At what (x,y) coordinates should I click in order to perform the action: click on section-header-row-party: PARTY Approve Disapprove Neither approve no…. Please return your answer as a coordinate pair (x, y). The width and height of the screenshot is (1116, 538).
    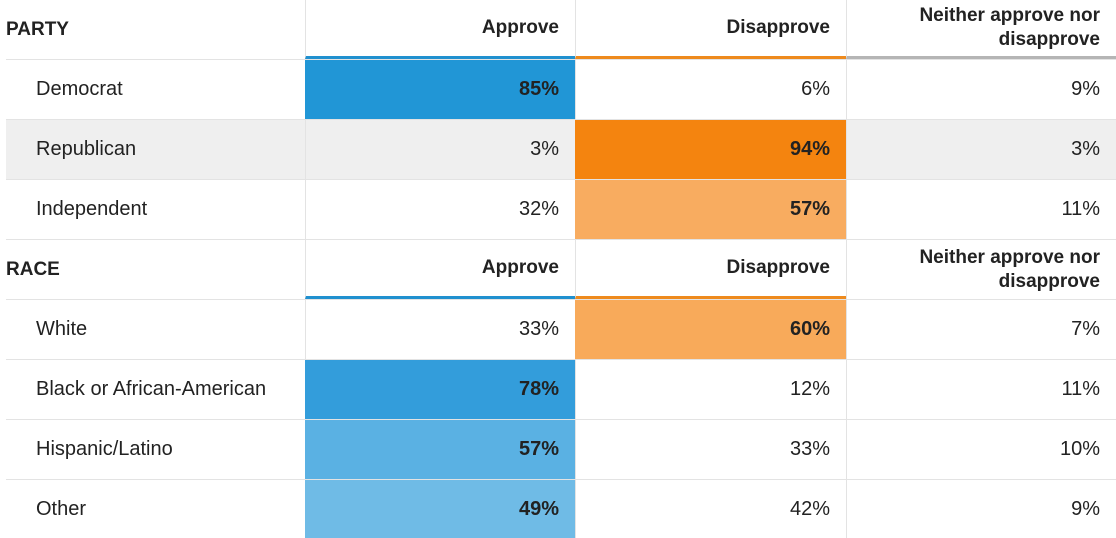
    Looking at the image, I should click on (561, 30).